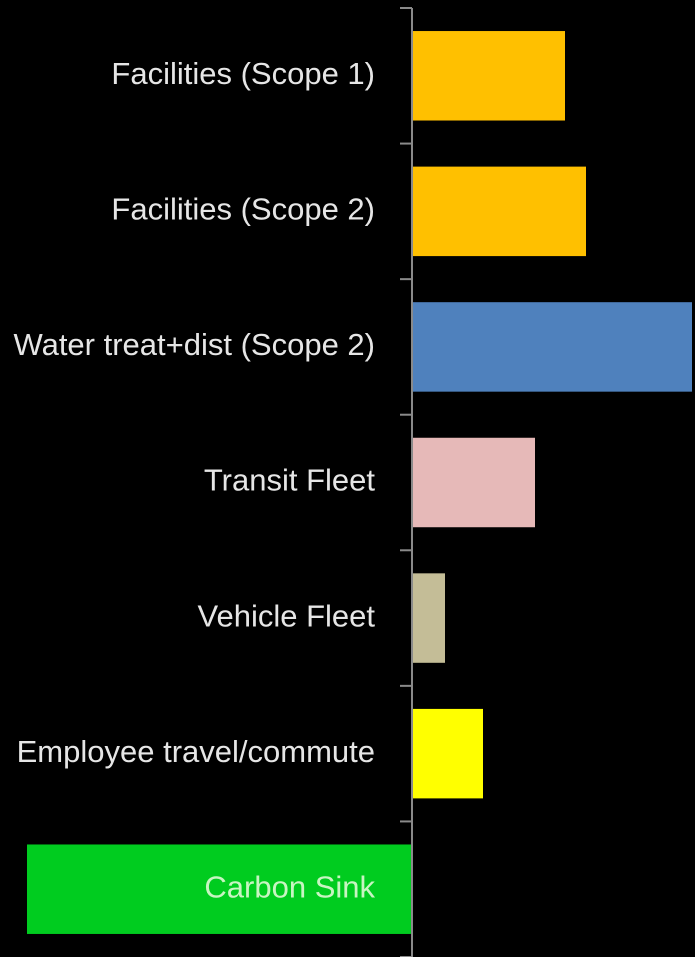 This screenshot has width=695, height=957. What do you see at coordinates (290, 480) in the screenshot?
I see `category-label: Transit Fleet` at bounding box center [290, 480].